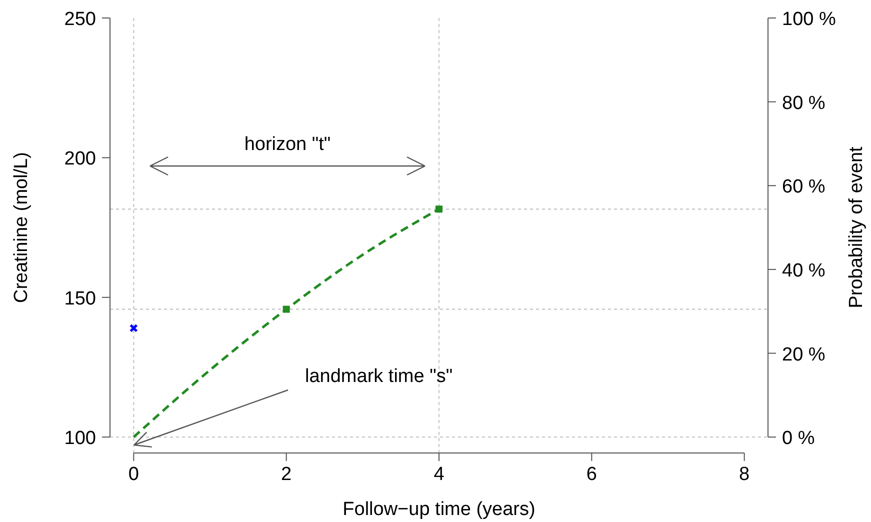 This screenshot has width=871, height=522. I want to click on x-tick-label: 2, so click(286, 474).